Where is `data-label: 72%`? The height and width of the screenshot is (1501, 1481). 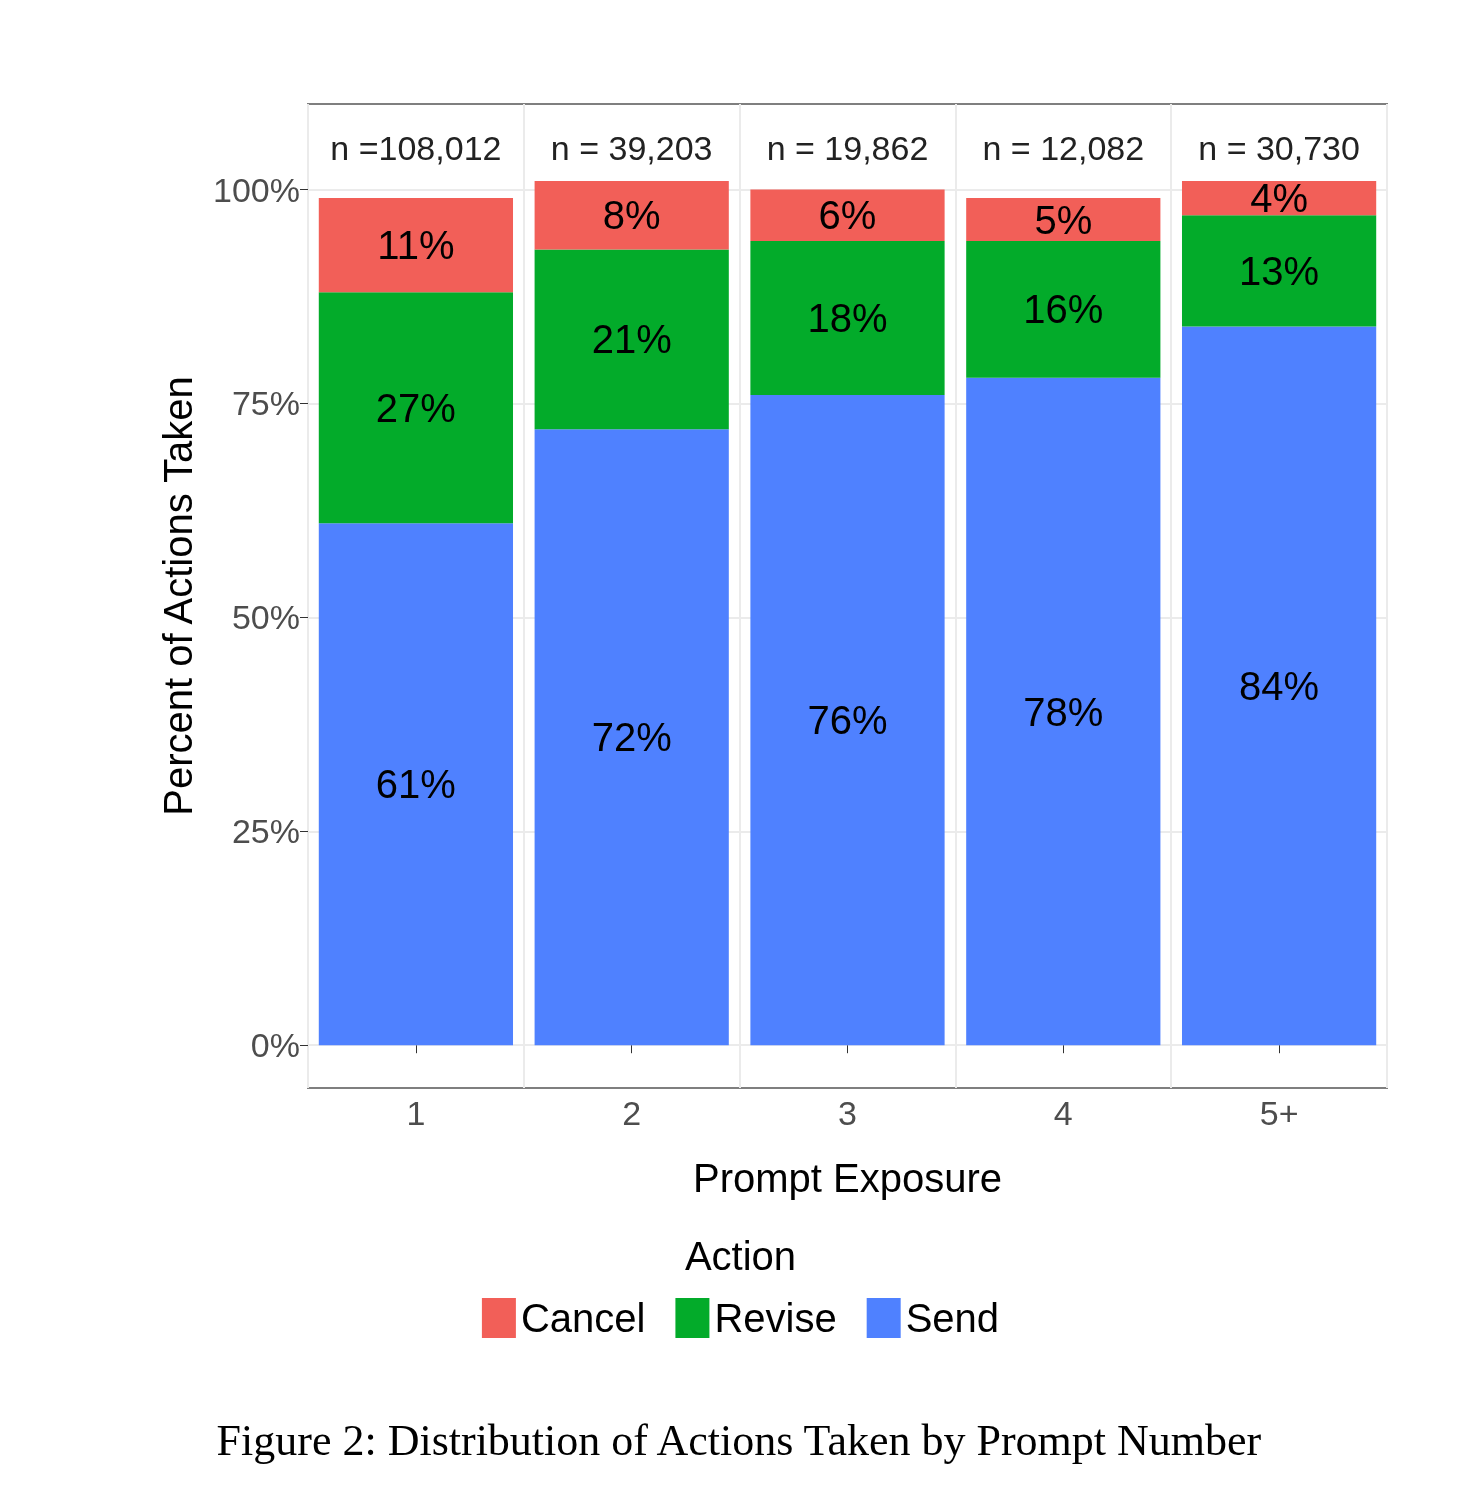 data-label: 72% is located at coordinates (631, 737).